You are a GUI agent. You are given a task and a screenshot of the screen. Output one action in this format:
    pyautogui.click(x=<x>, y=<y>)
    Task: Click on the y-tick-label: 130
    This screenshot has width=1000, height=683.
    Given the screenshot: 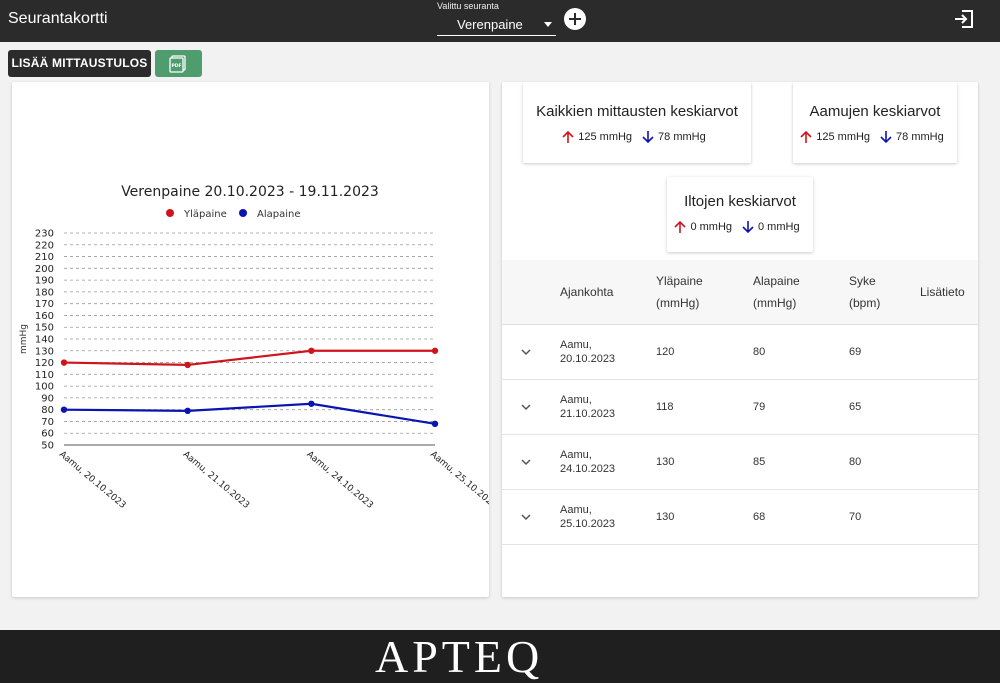 What is the action you would take?
    pyautogui.click(x=44, y=351)
    